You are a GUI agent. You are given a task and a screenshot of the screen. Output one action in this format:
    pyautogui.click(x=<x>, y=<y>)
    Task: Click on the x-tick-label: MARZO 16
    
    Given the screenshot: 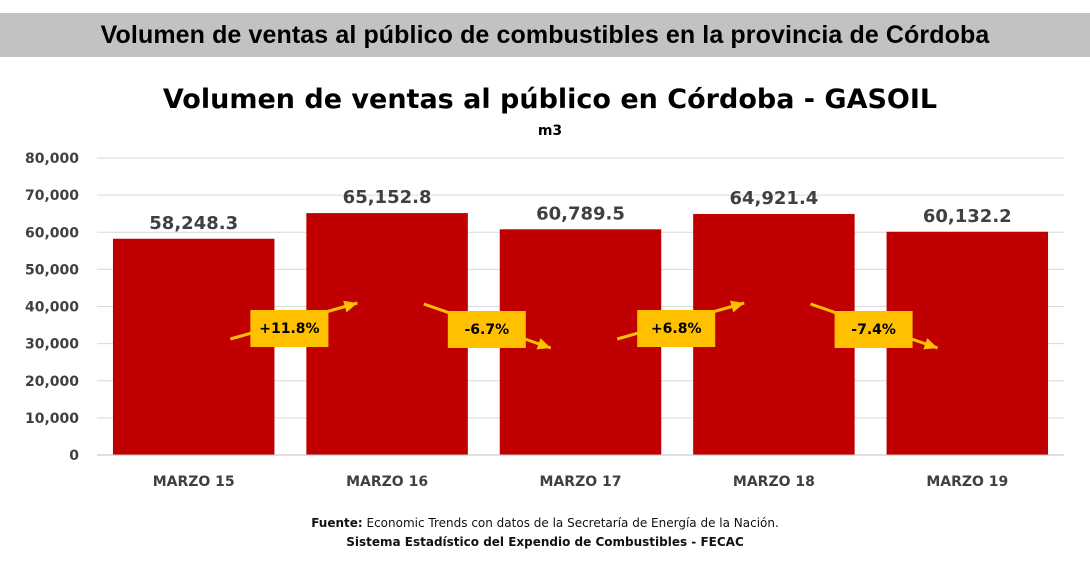 What is the action you would take?
    pyautogui.click(x=387, y=482)
    